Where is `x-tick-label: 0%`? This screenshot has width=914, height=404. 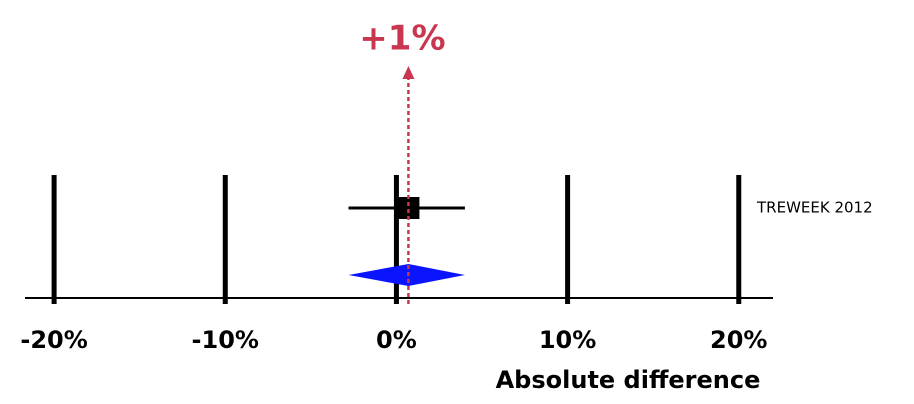
x-tick-label: 0% is located at coordinates (396, 340).